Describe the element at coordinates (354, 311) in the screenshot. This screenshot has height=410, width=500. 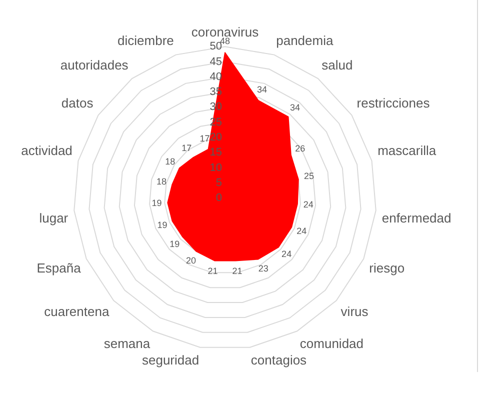
I see `spoke-label: virus` at that location.